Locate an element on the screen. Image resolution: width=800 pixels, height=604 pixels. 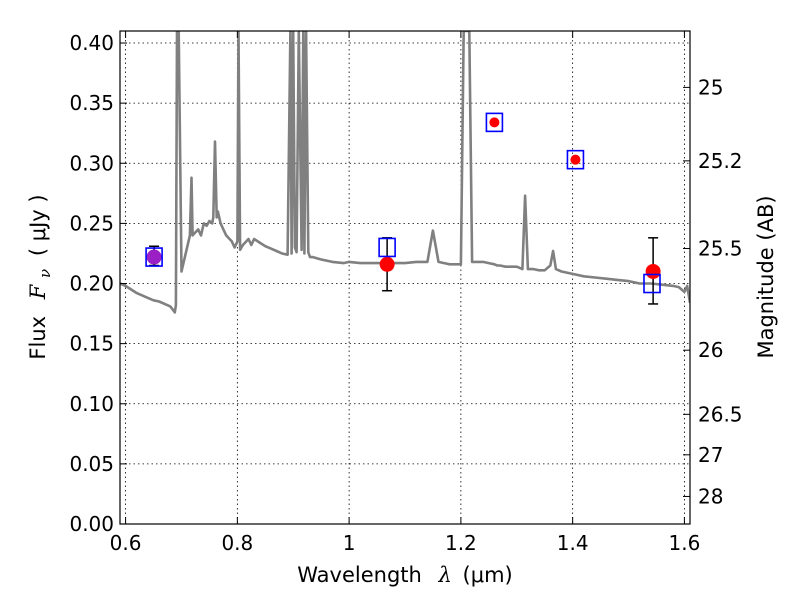
x-tick-label: 1 is located at coordinates (349, 543).